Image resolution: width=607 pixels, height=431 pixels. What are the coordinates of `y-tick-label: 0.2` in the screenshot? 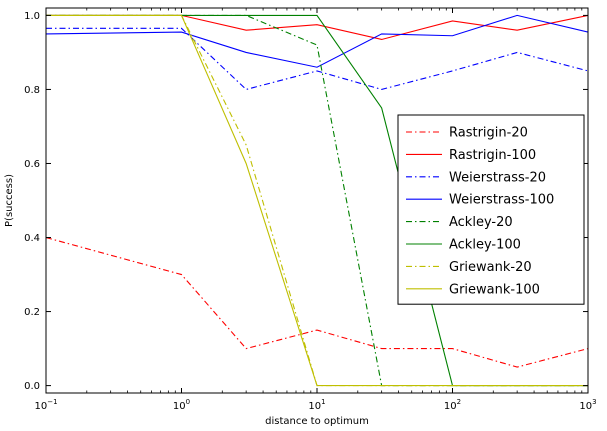 It's located at (32, 312).